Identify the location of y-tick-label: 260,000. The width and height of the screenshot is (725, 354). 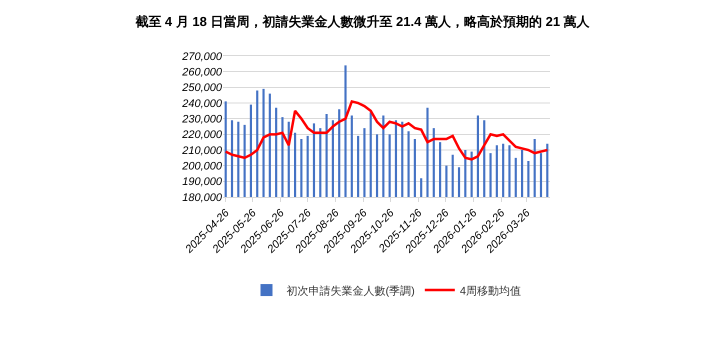
(202, 72).